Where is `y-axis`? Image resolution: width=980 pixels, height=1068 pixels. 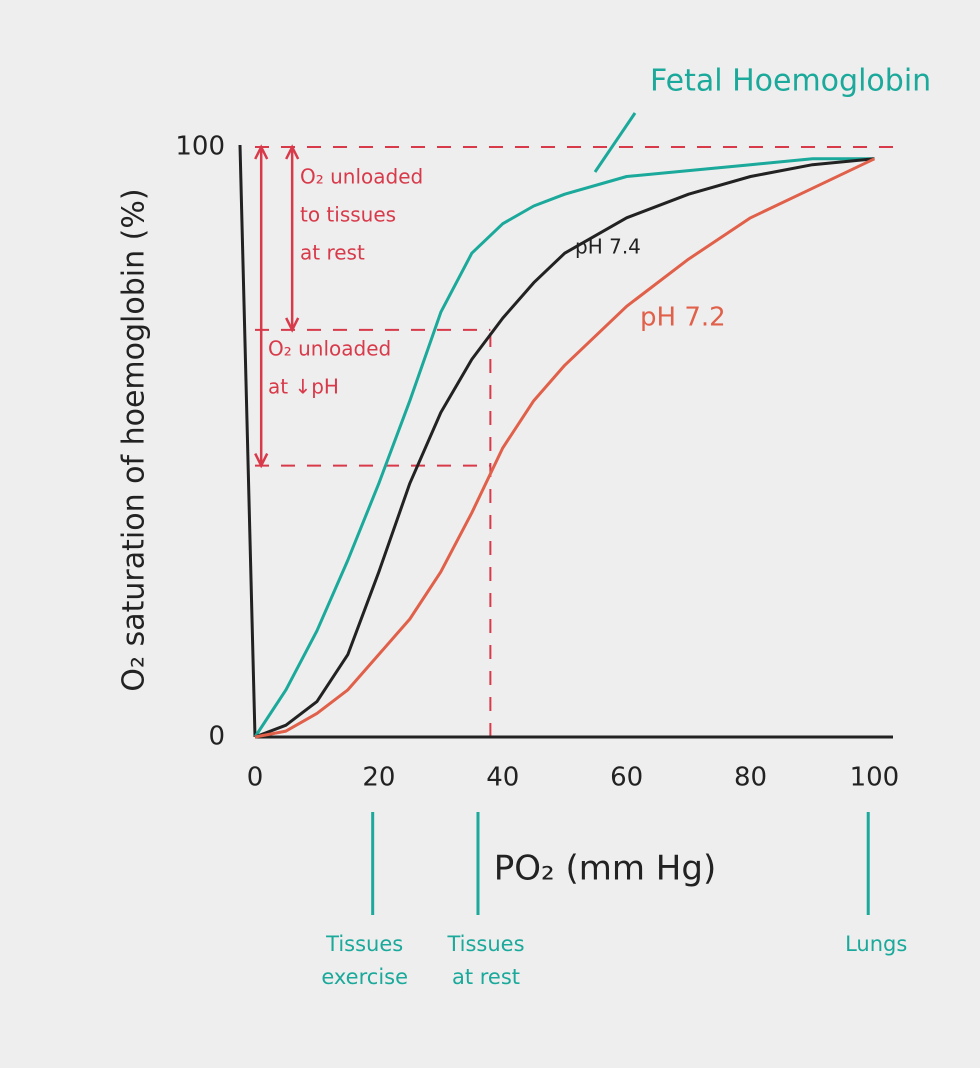
y-axis is located at coordinates (247, 441).